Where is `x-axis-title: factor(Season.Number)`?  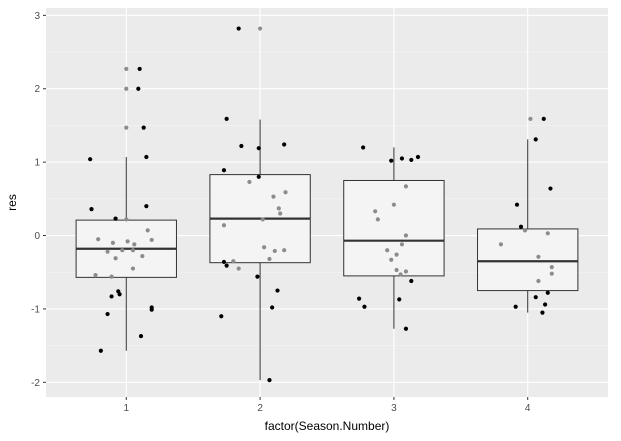 x-axis-title: factor(Season.Number) is located at coordinates (327, 426).